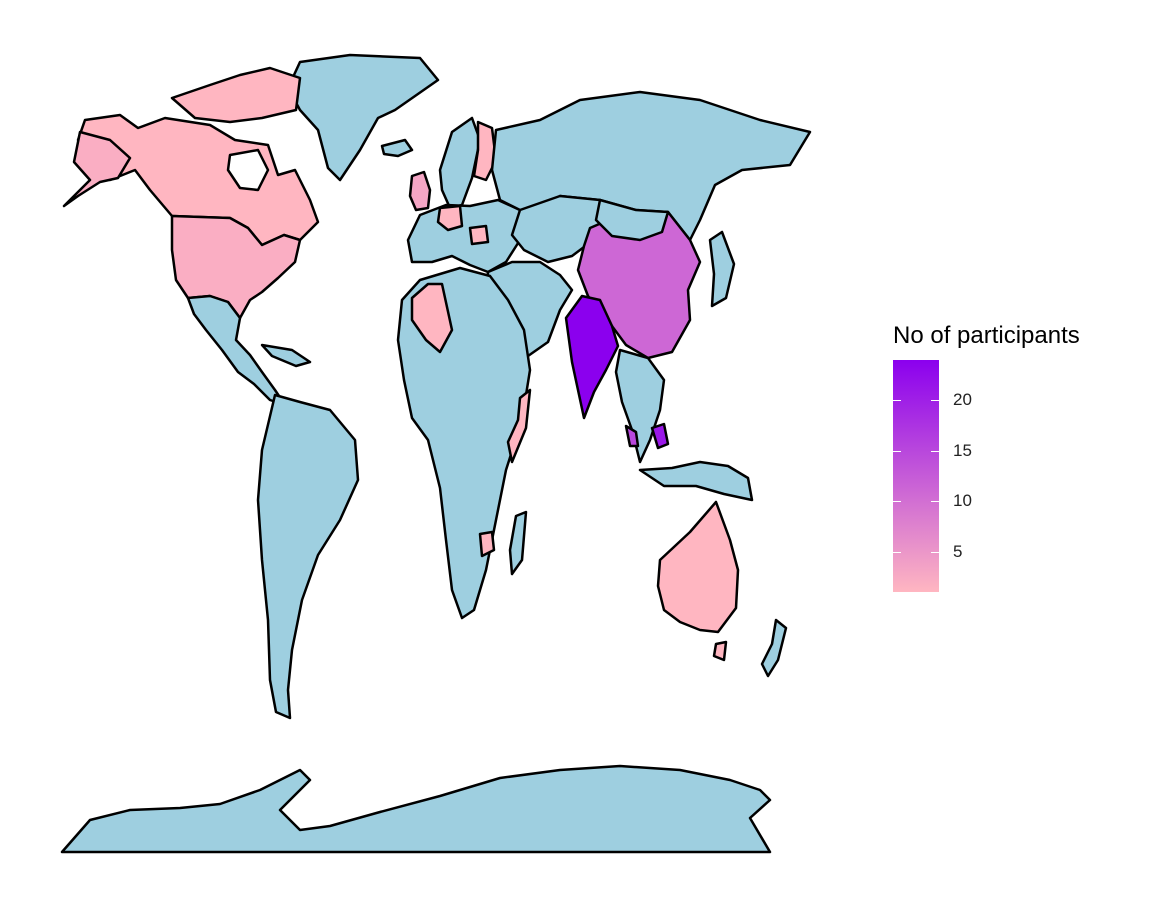 The width and height of the screenshot is (1152, 921). Describe the element at coordinates (632, 436) in the screenshot. I see `malaysia` at that location.